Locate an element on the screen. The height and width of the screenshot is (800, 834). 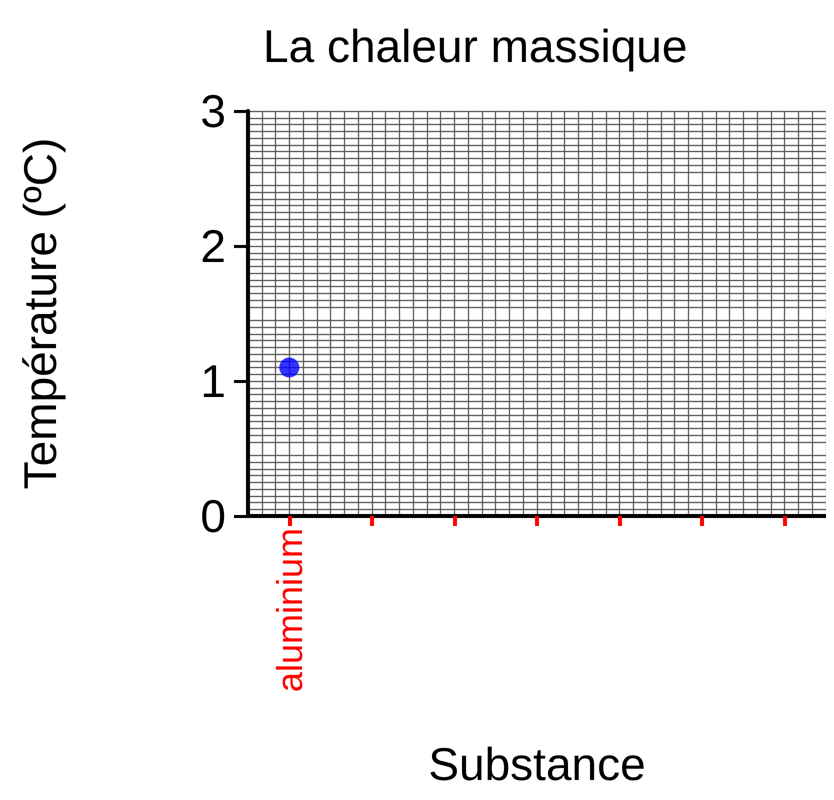
y-tick-label: 2 is located at coordinates (213, 246).